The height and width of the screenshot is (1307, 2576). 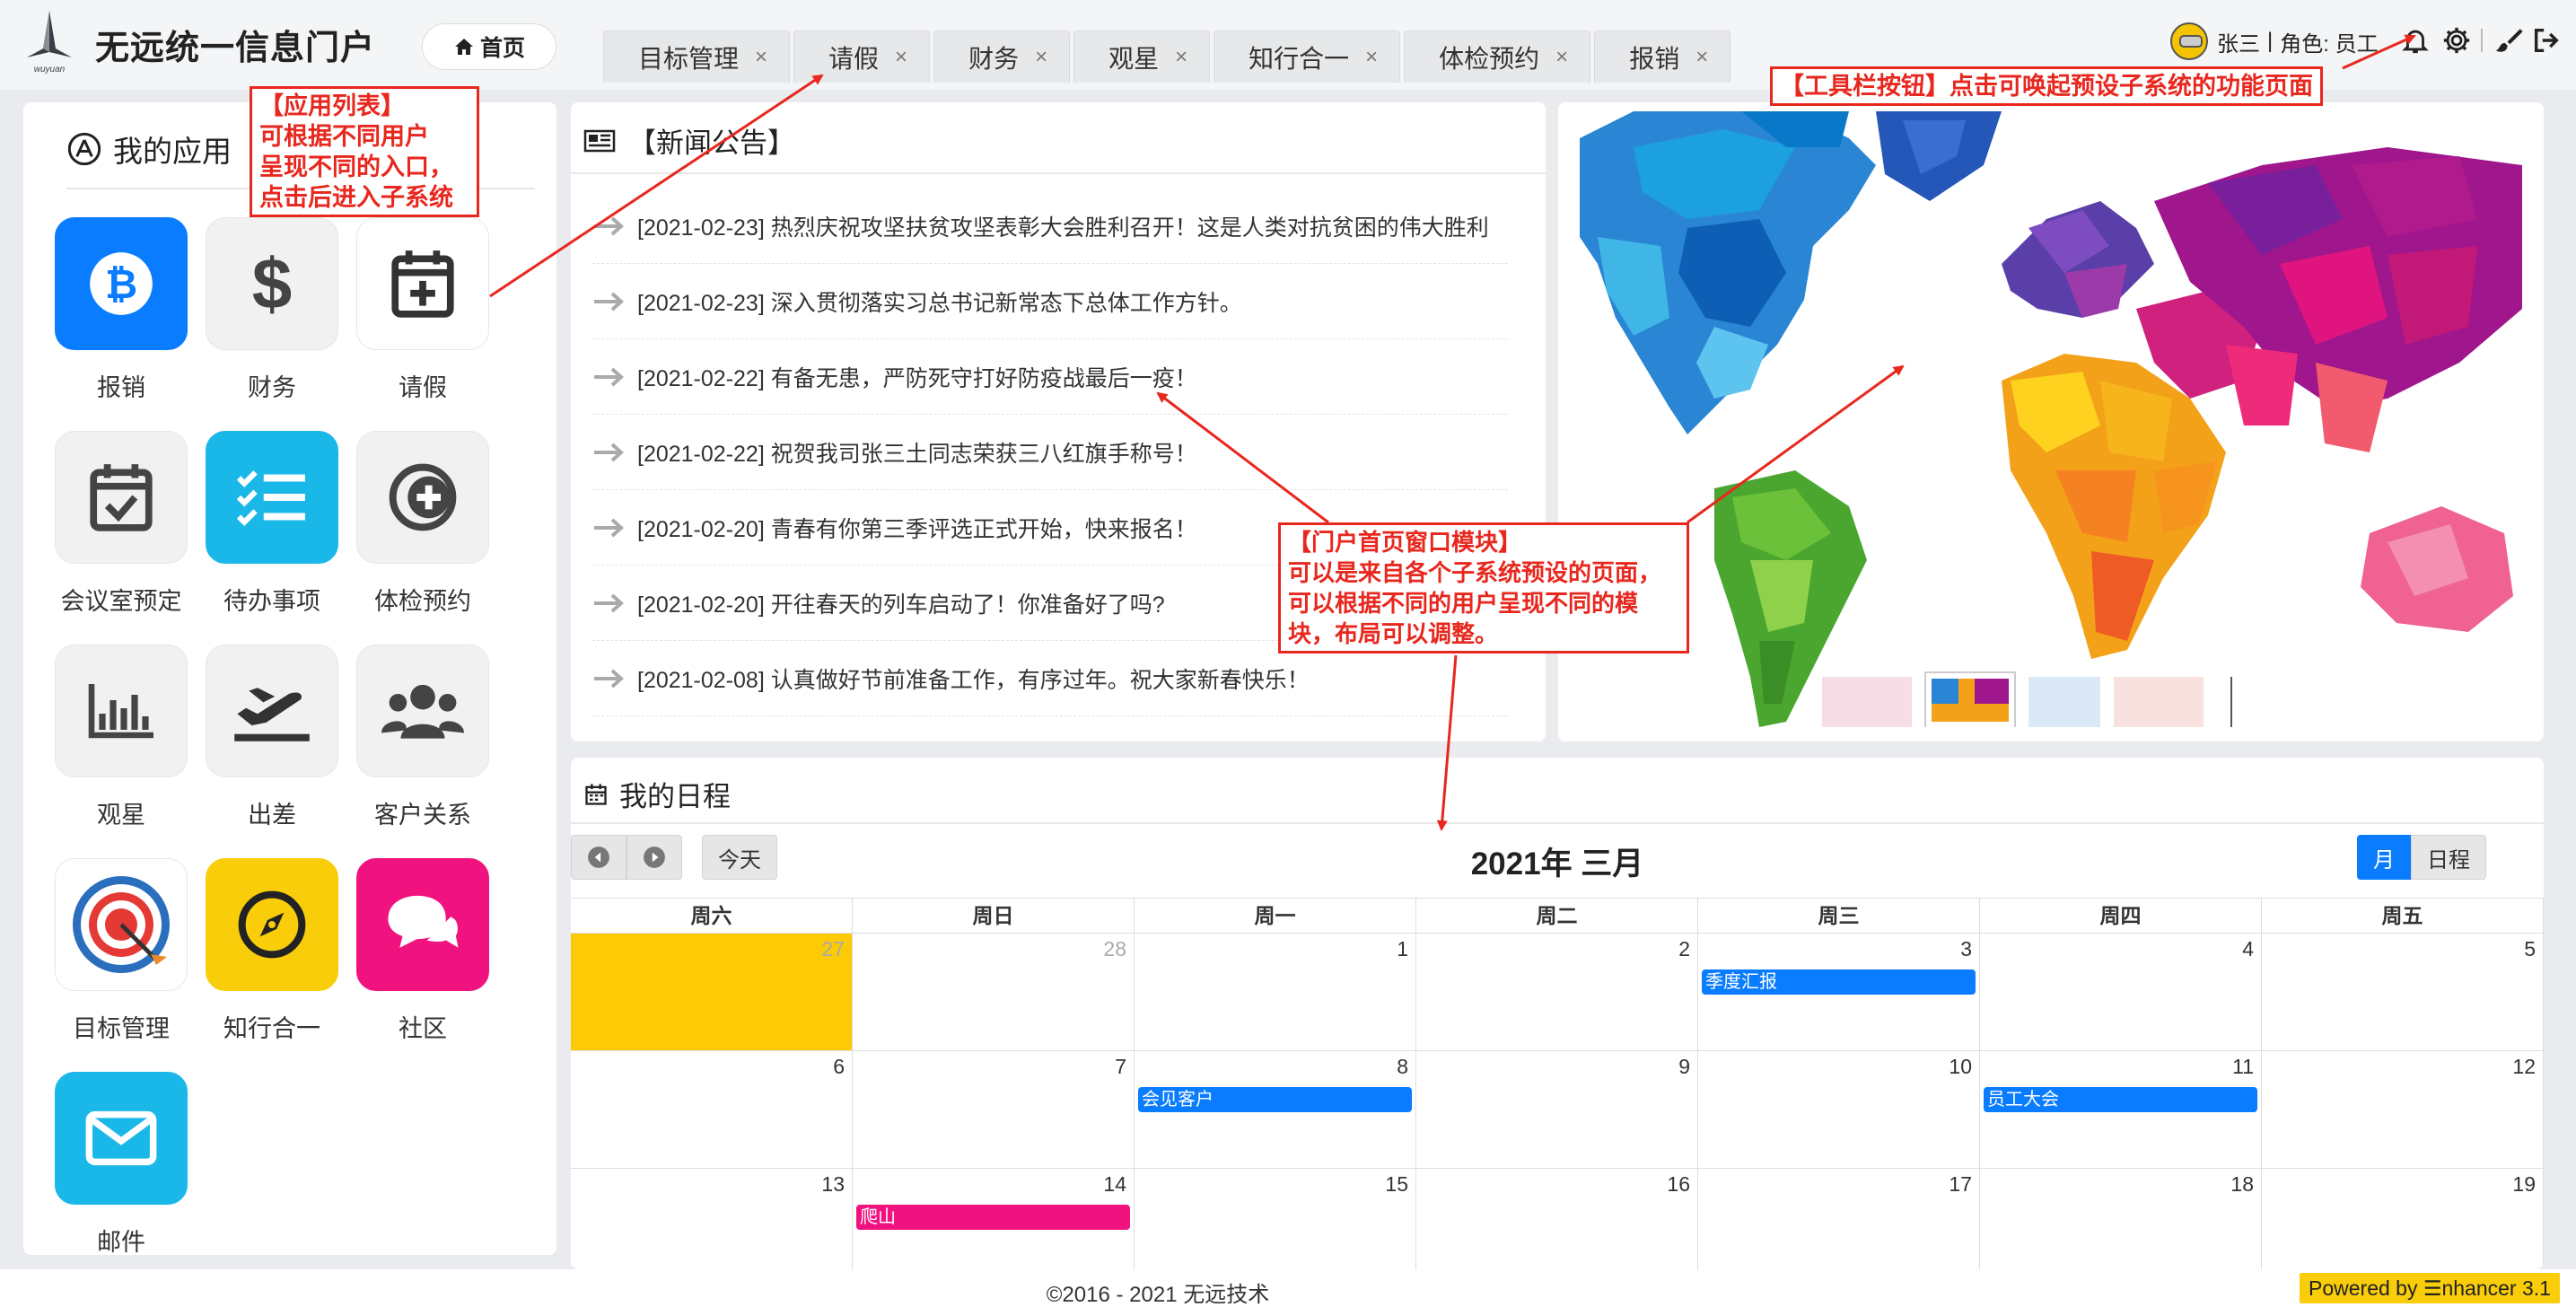 I want to click on home-button: 首页, so click(x=489, y=46).